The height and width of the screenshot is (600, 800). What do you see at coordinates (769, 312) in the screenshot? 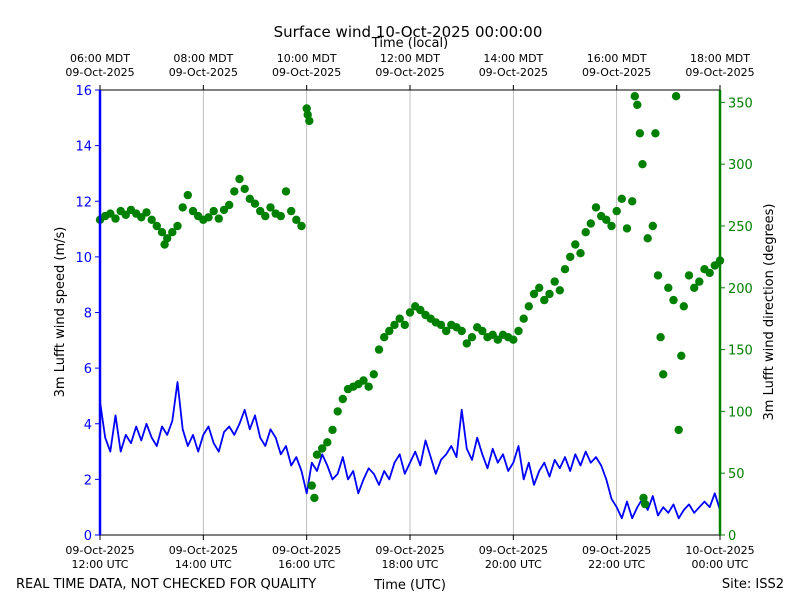
I see `right-axis-label: 3m Lufft wind direction (degrees)` at bounding box center [769, 312].